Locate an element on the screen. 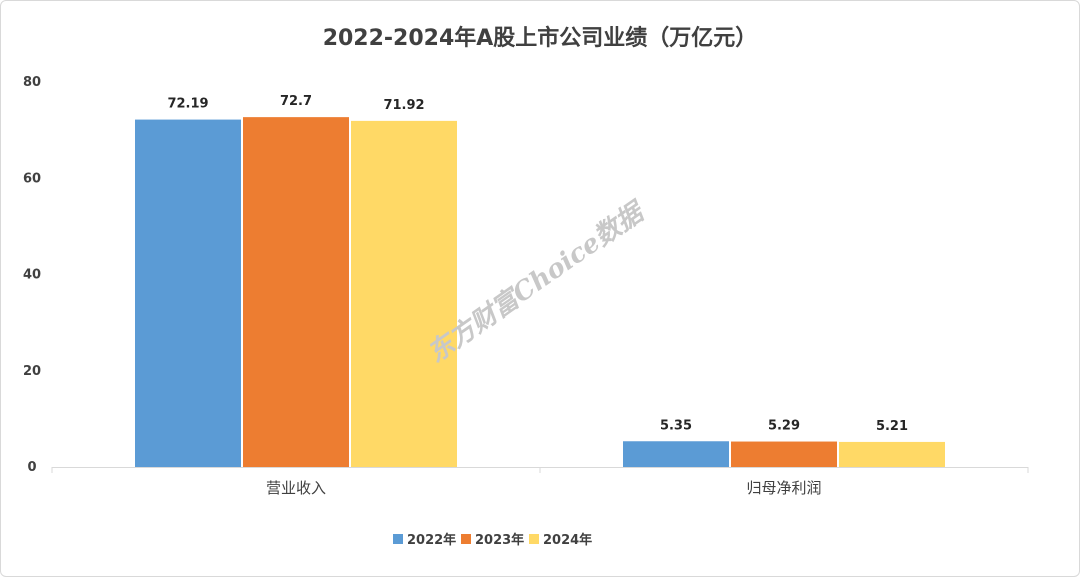  category-labels: 营业收入 归母净利润 is located at coordinates (540, 482).